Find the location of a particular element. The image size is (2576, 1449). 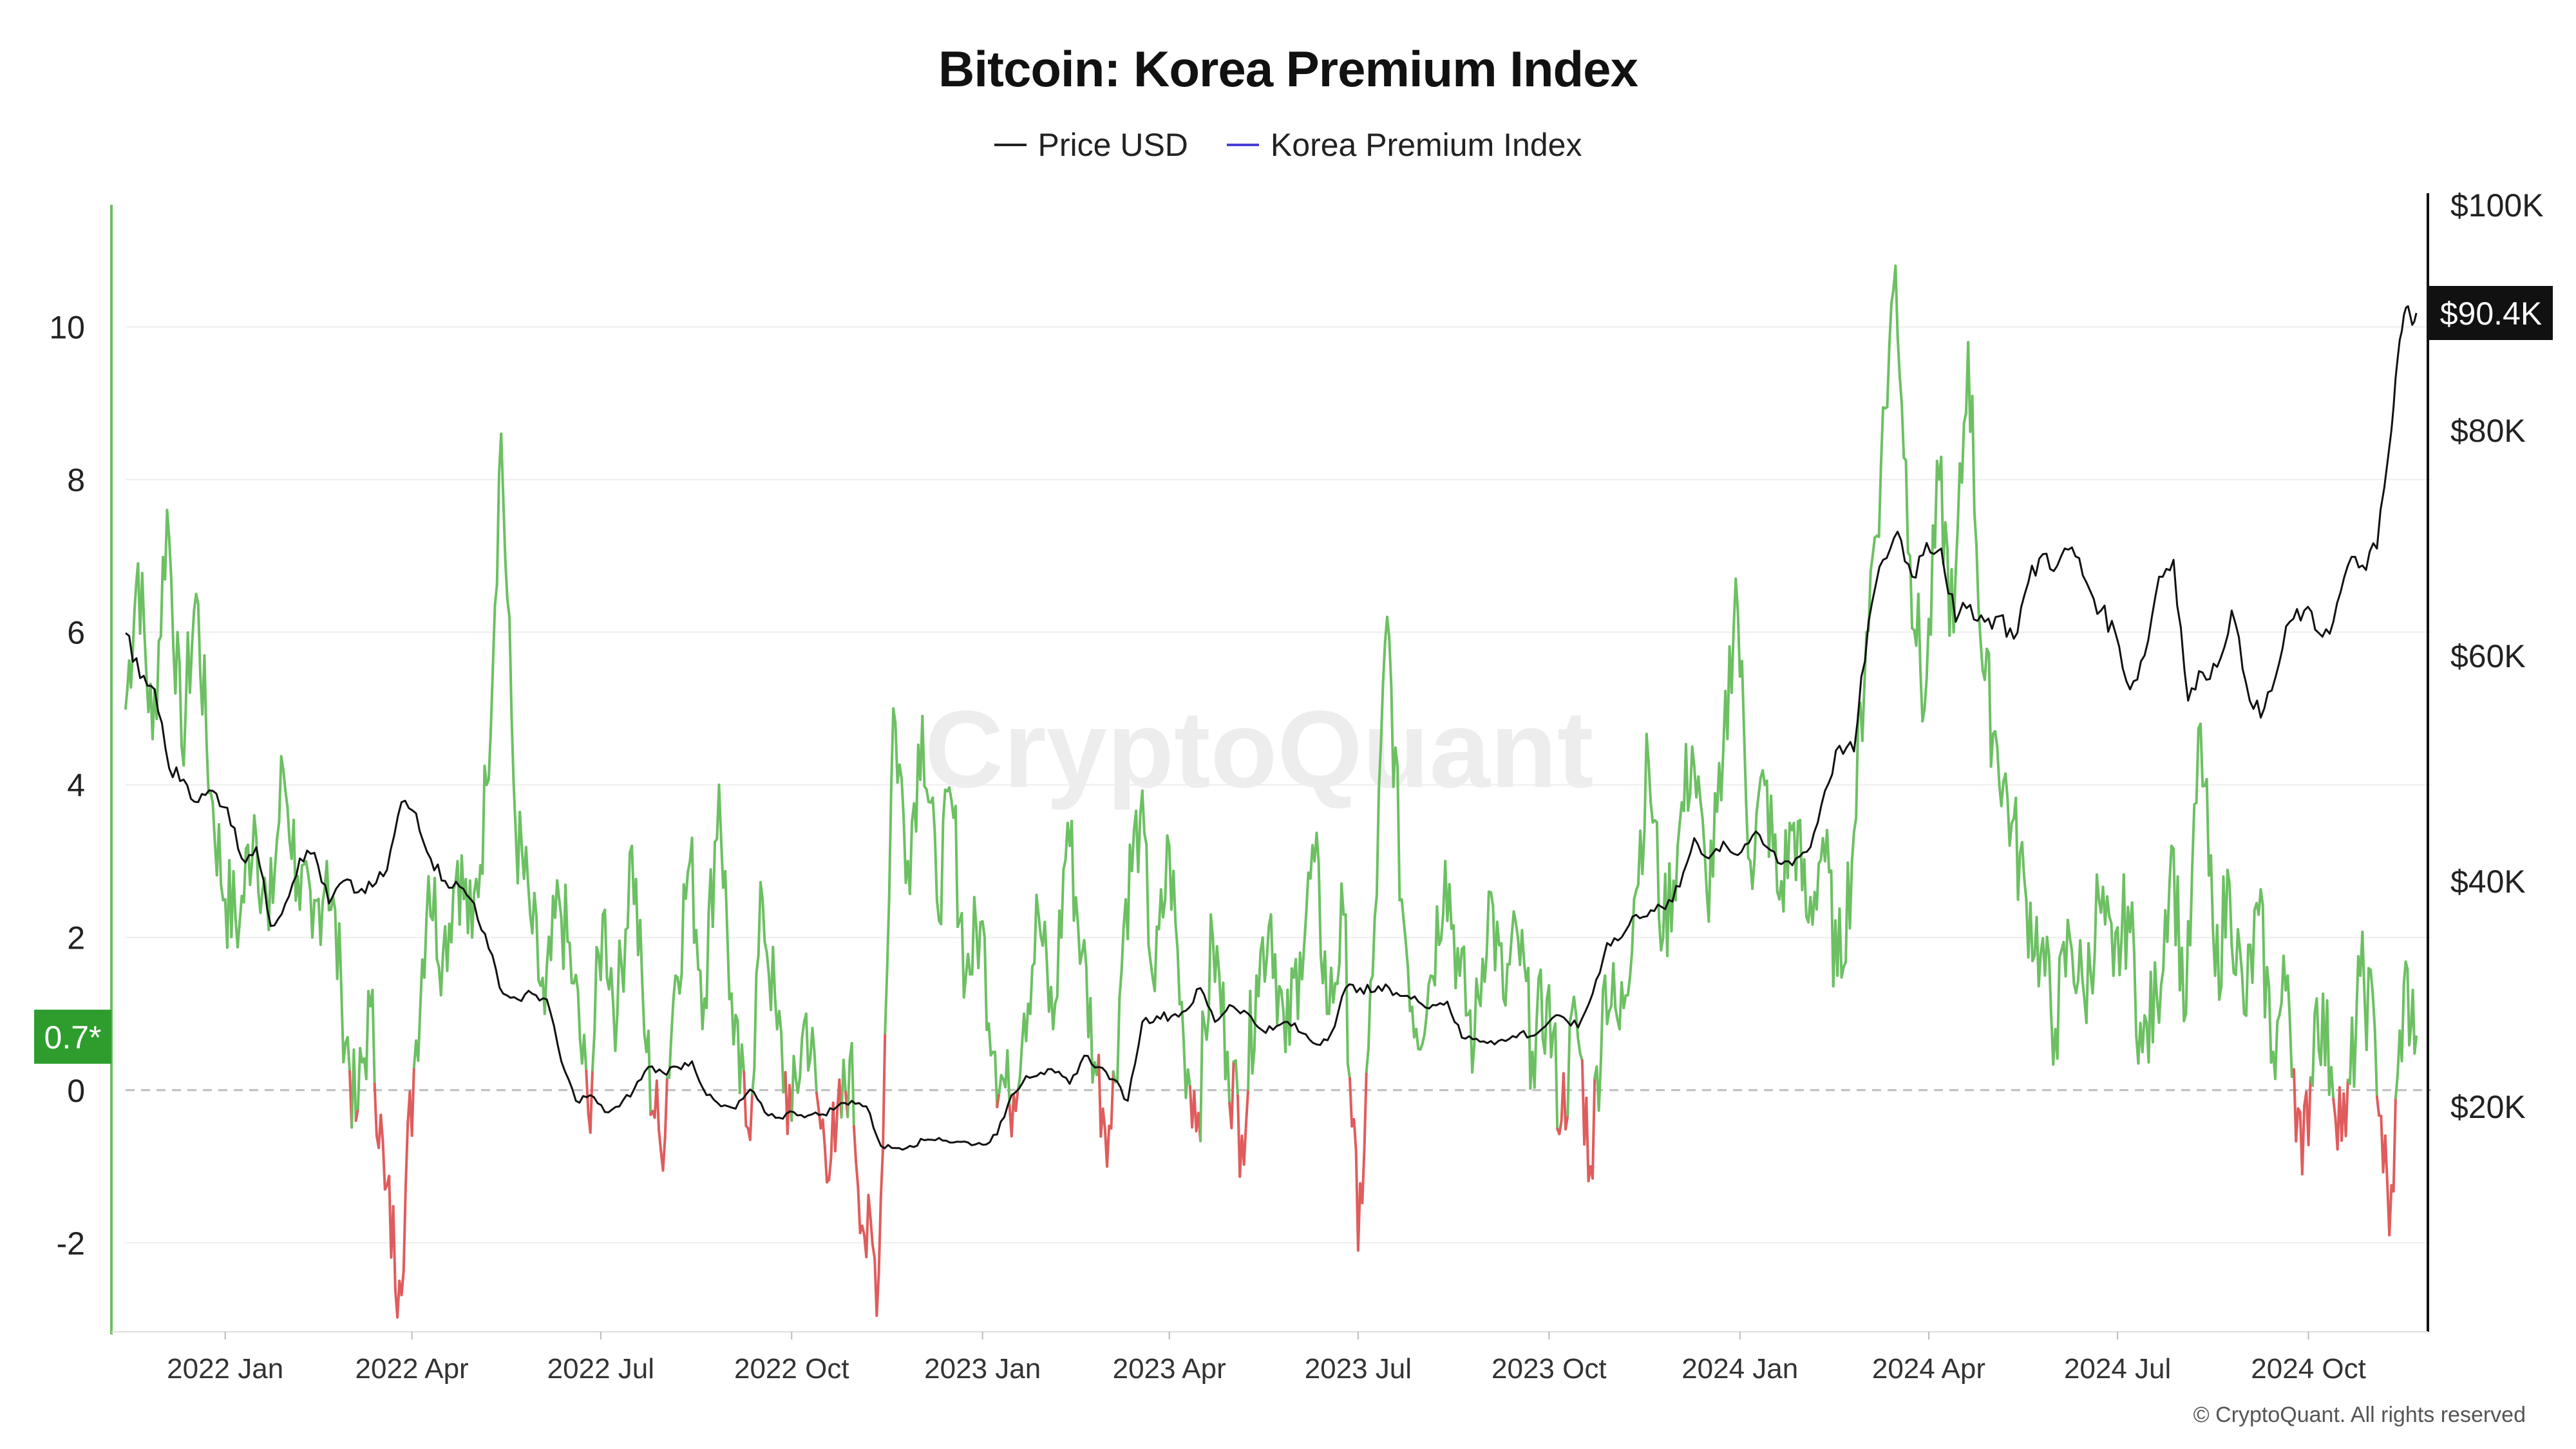

legend-label-price: Price USD is located at coordinates (1112, 145).